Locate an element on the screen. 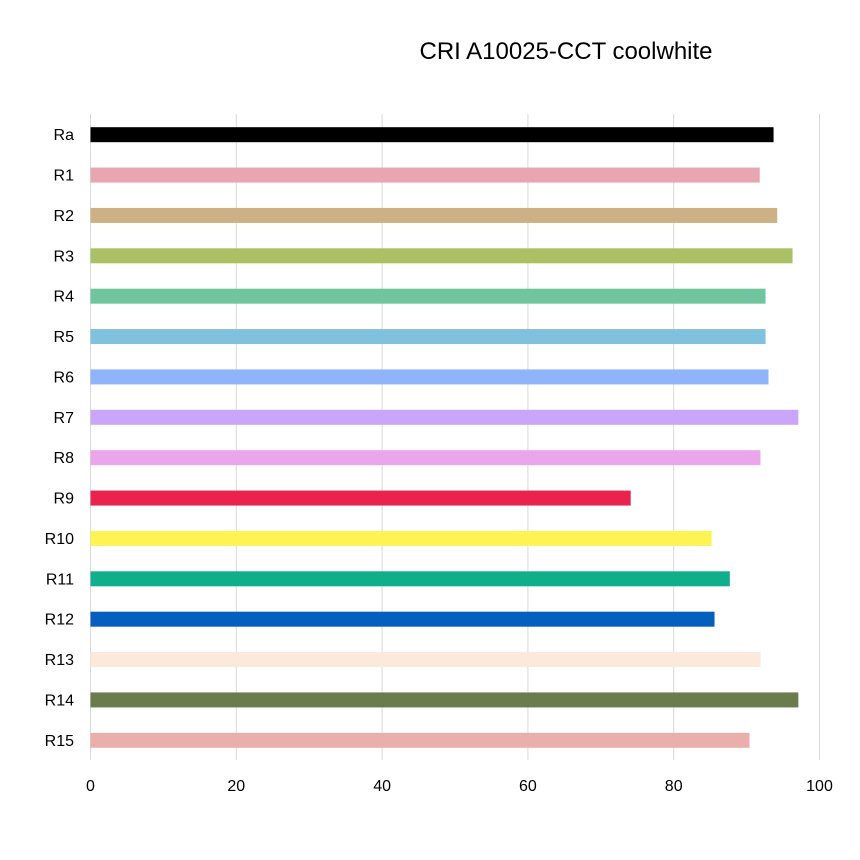  x-tick-label: 40 is located at coordinates (382, 786).